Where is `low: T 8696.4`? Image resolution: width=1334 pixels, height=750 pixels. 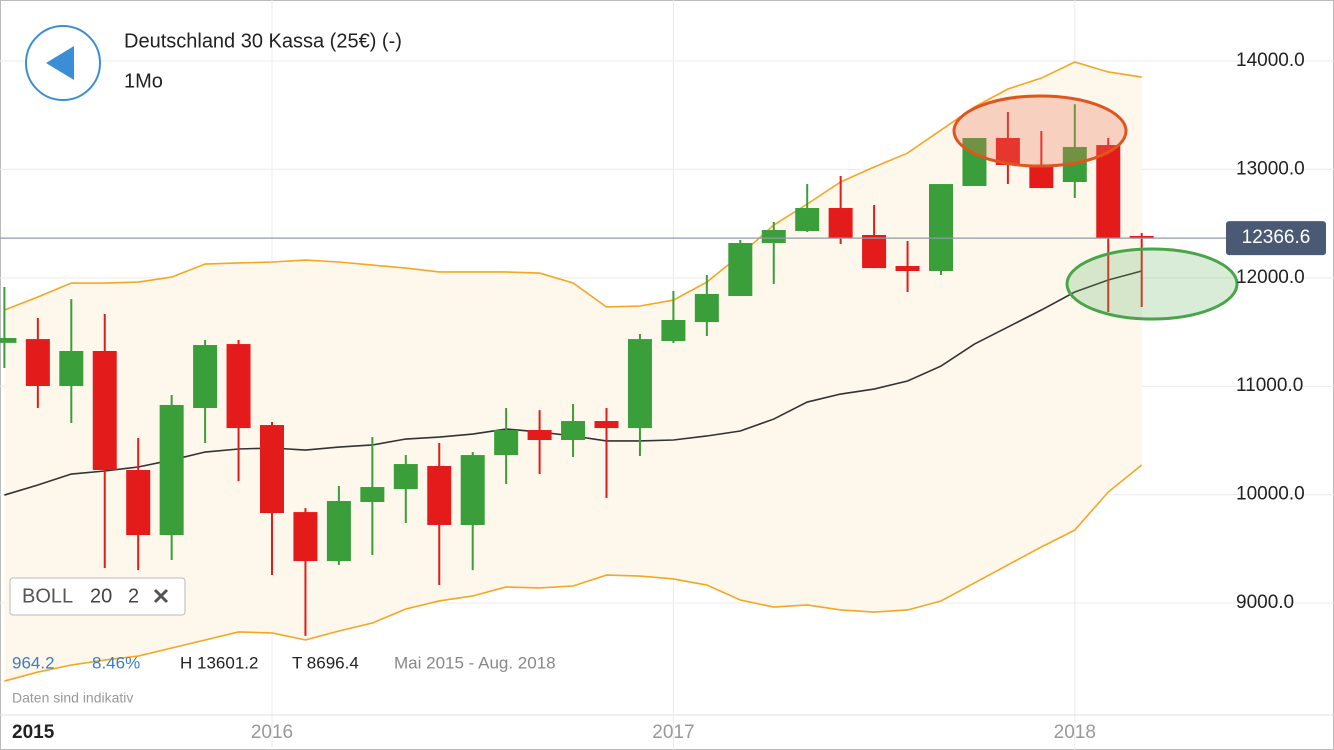
low: T 8696.4 is located at coordinates (325, 662).